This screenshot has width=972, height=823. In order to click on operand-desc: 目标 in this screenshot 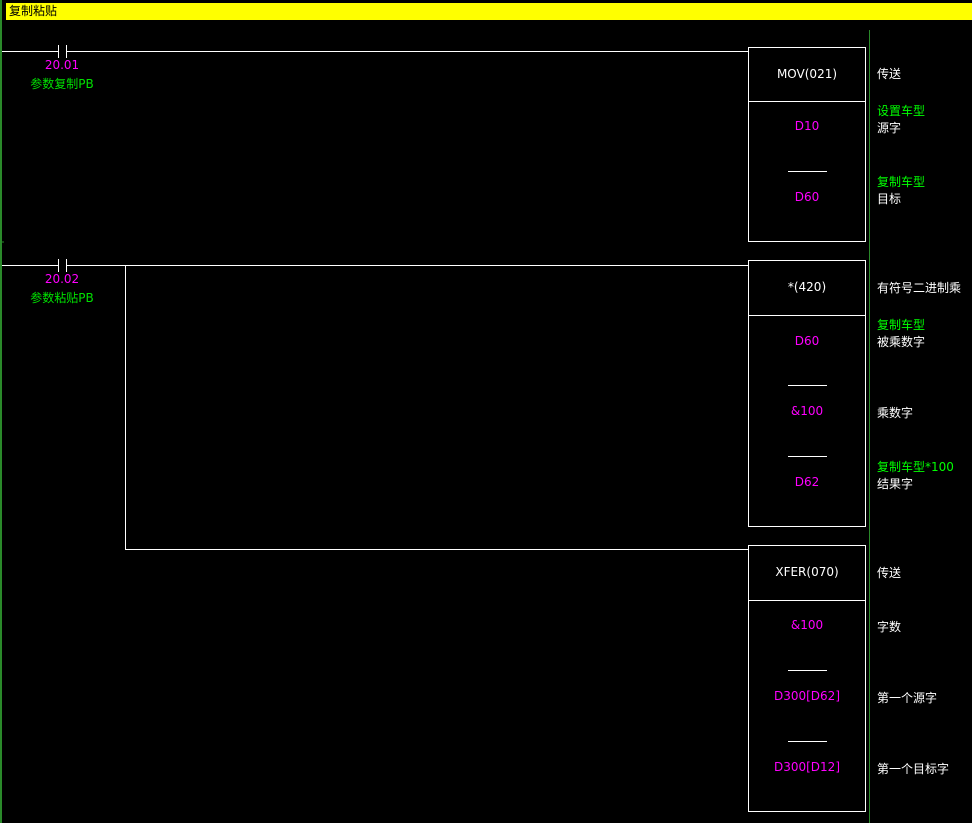, I will do `click(889, 199)`.